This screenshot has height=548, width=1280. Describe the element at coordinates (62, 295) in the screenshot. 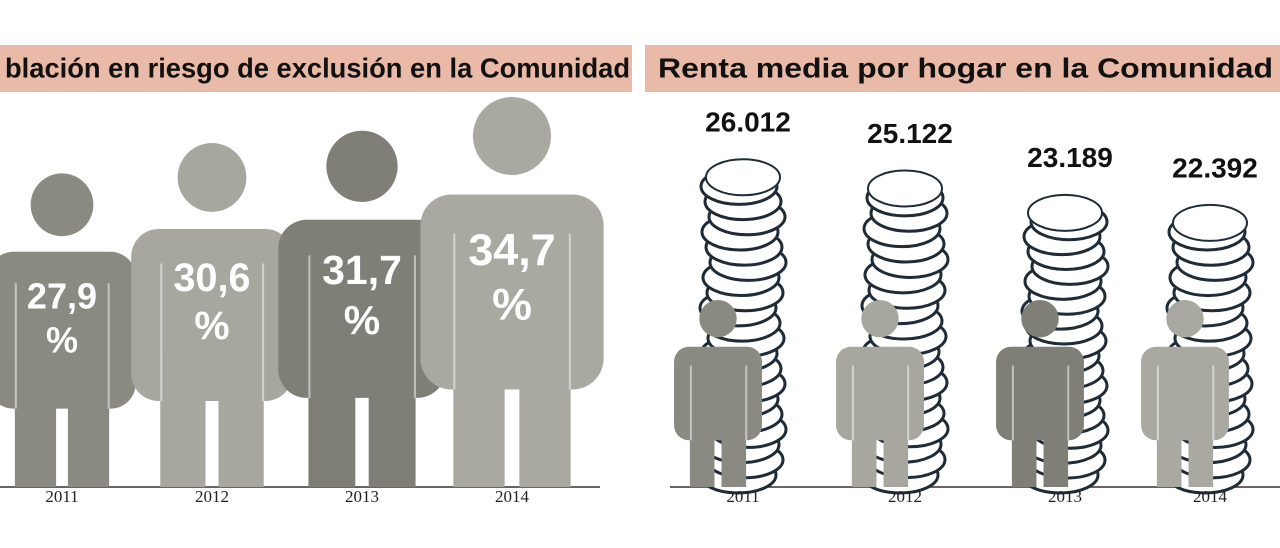

I see `value-label: 27,9` at that location.